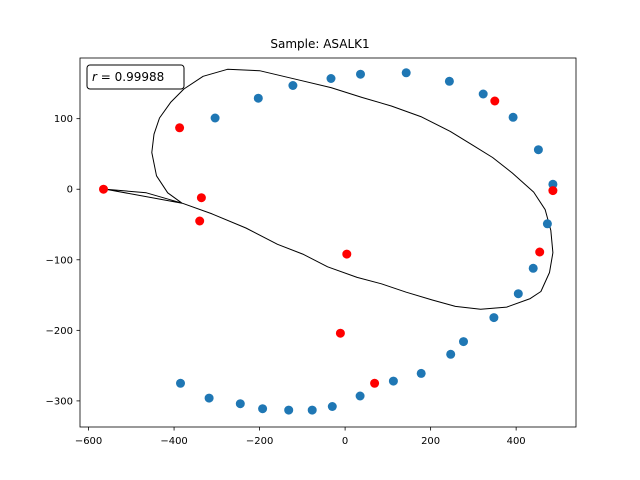  What do you see at coordinates (63, 119) in the screenshot?
I see `y-tick-label: 100` at bounding box center [63, 119].